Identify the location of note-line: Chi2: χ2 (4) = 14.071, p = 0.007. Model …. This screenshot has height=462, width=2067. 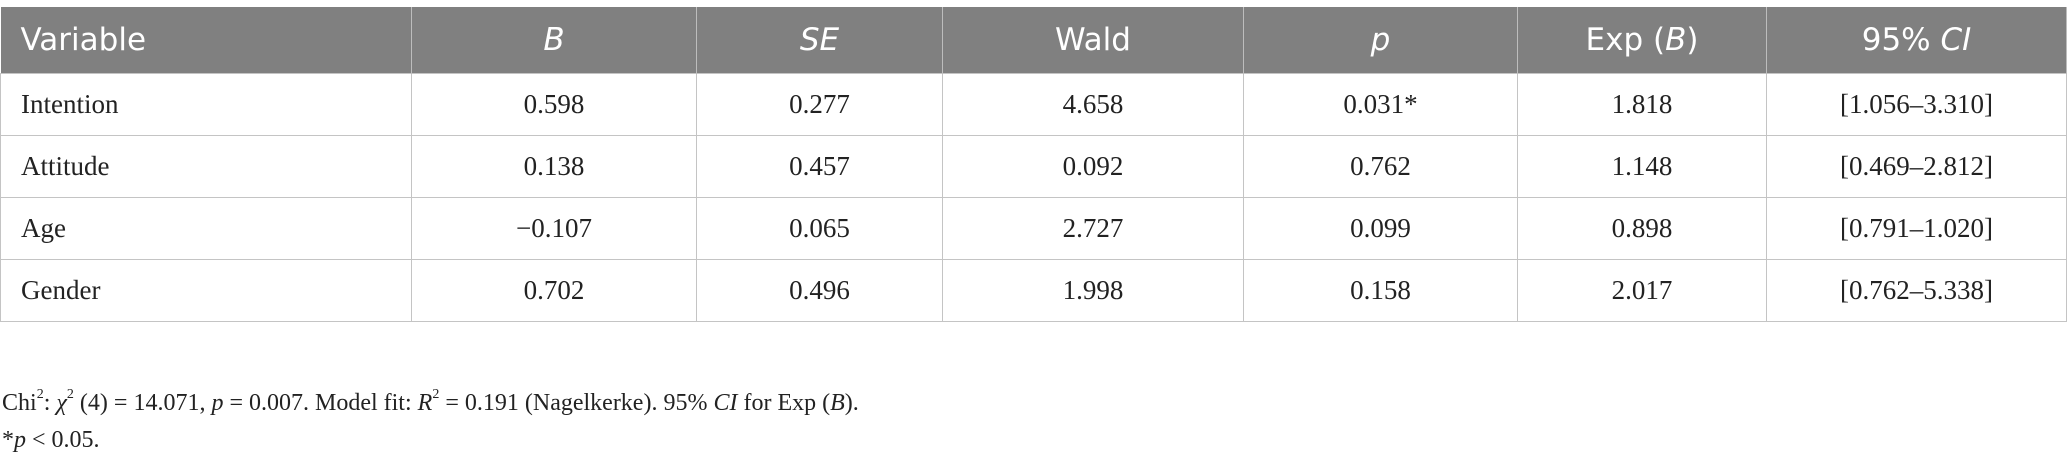
(430, 403).